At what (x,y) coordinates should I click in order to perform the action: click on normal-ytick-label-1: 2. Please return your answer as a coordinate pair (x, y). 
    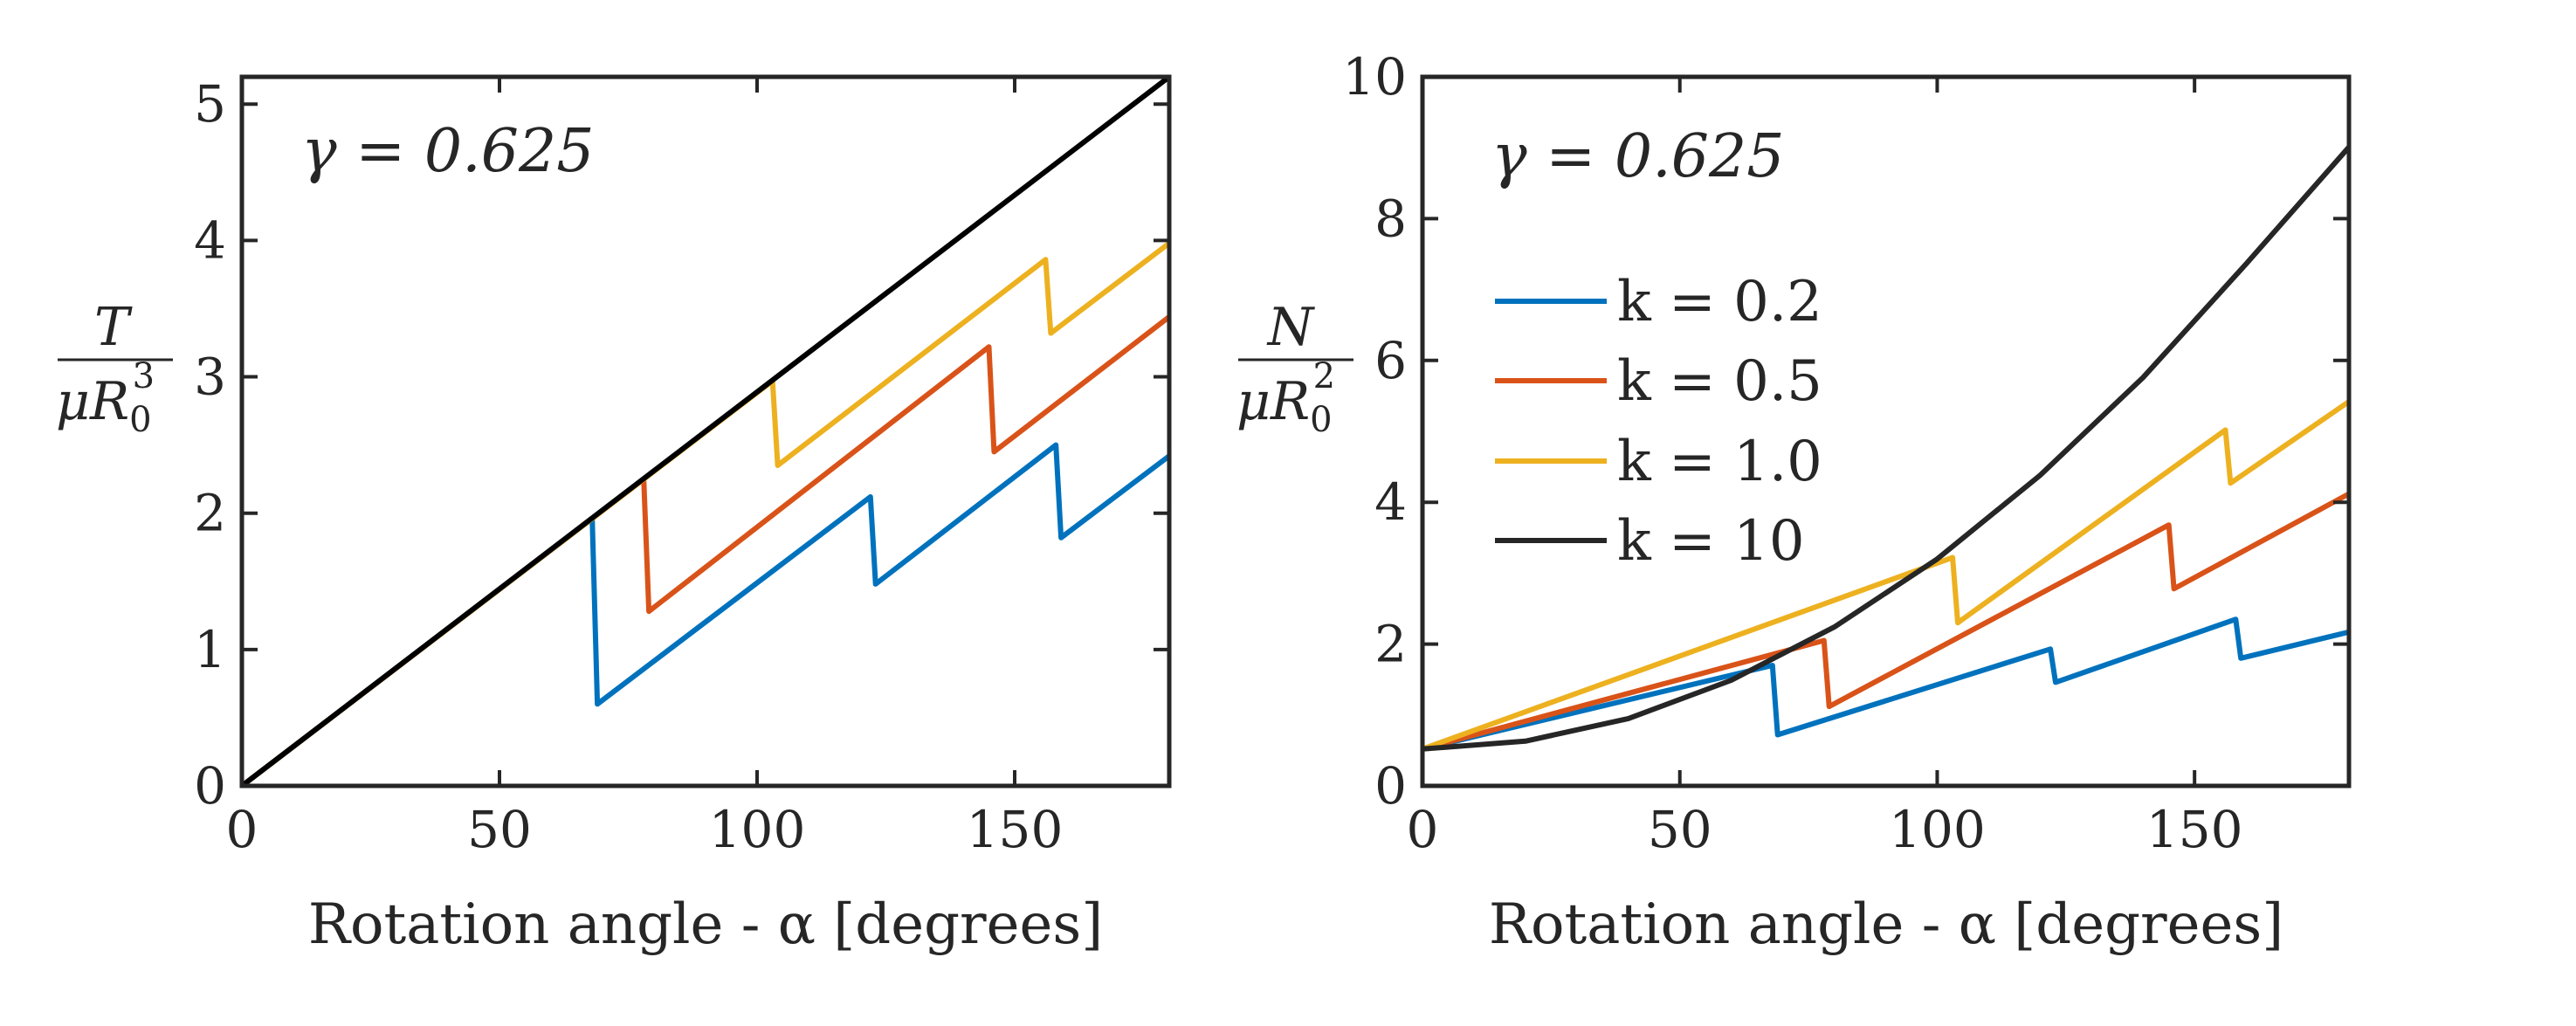
    Looking at the image, I should click on (1390, 644).